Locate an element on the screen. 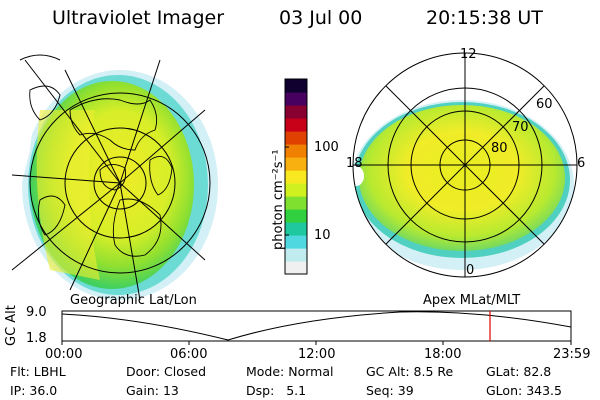 The height and width of the screenshot is (400, 600). instrument-title: Ultraviolet Imager is located at coordinates (138, 18).